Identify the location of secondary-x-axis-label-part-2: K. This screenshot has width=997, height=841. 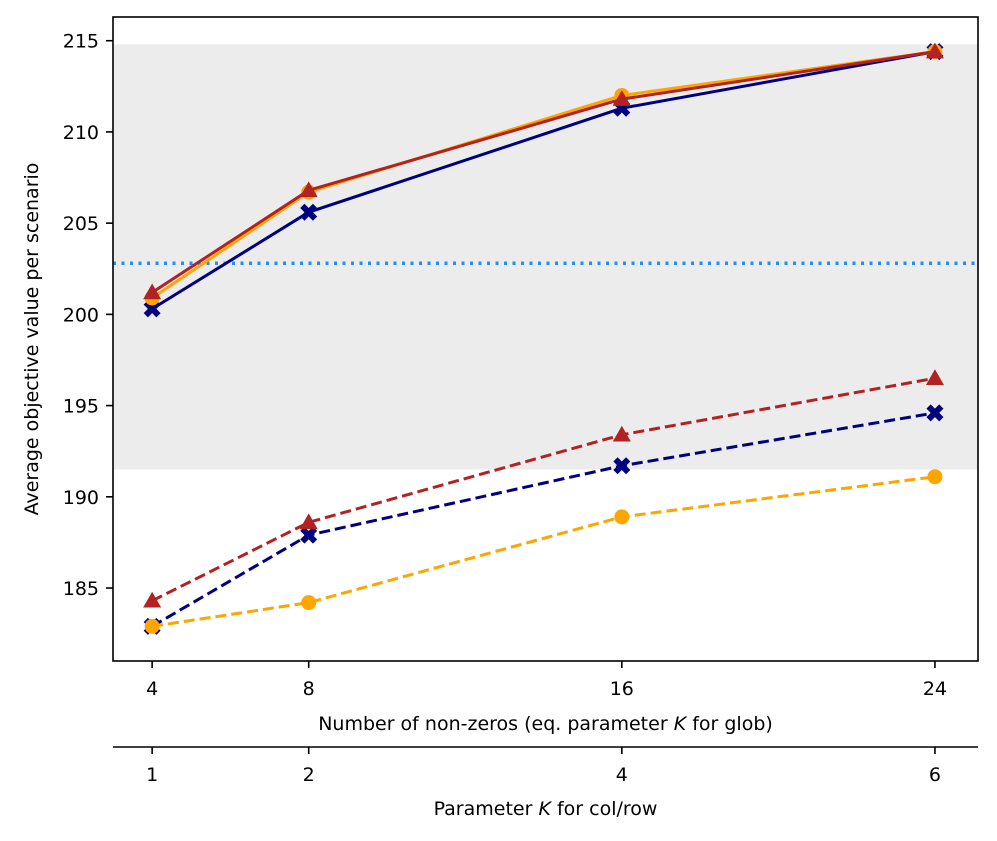
(545, 809).